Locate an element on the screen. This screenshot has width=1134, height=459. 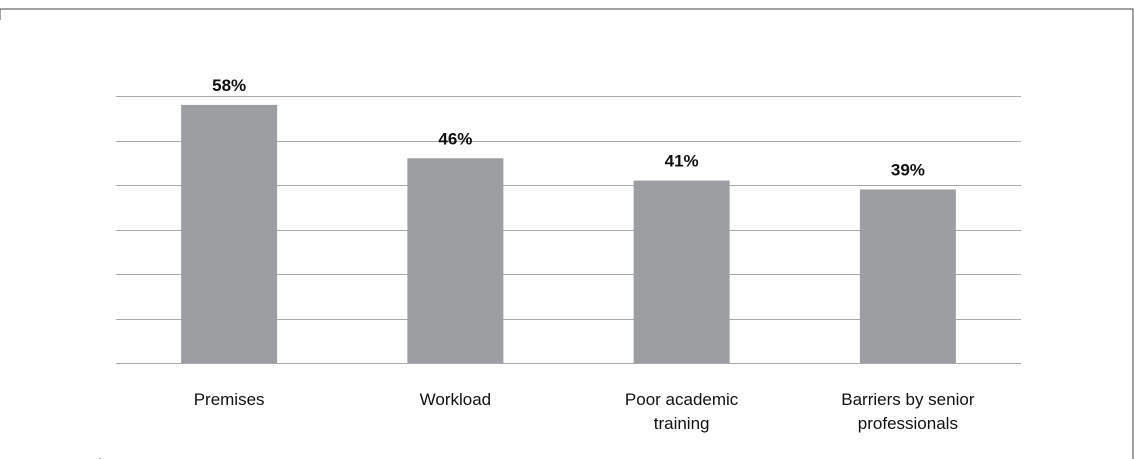
category-label-line: Workload is located at coordinates (456, 399).